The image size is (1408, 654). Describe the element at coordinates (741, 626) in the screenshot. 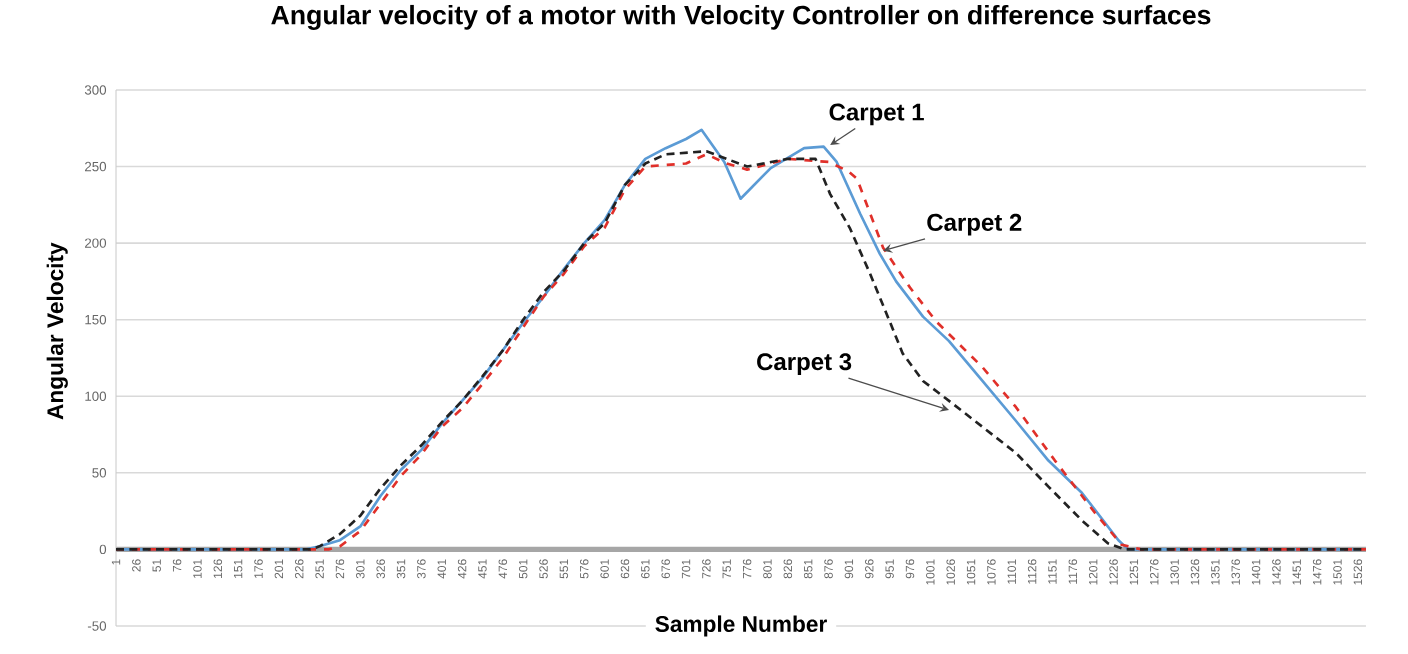

I see `x-axis-title: Sample Number` at that location.